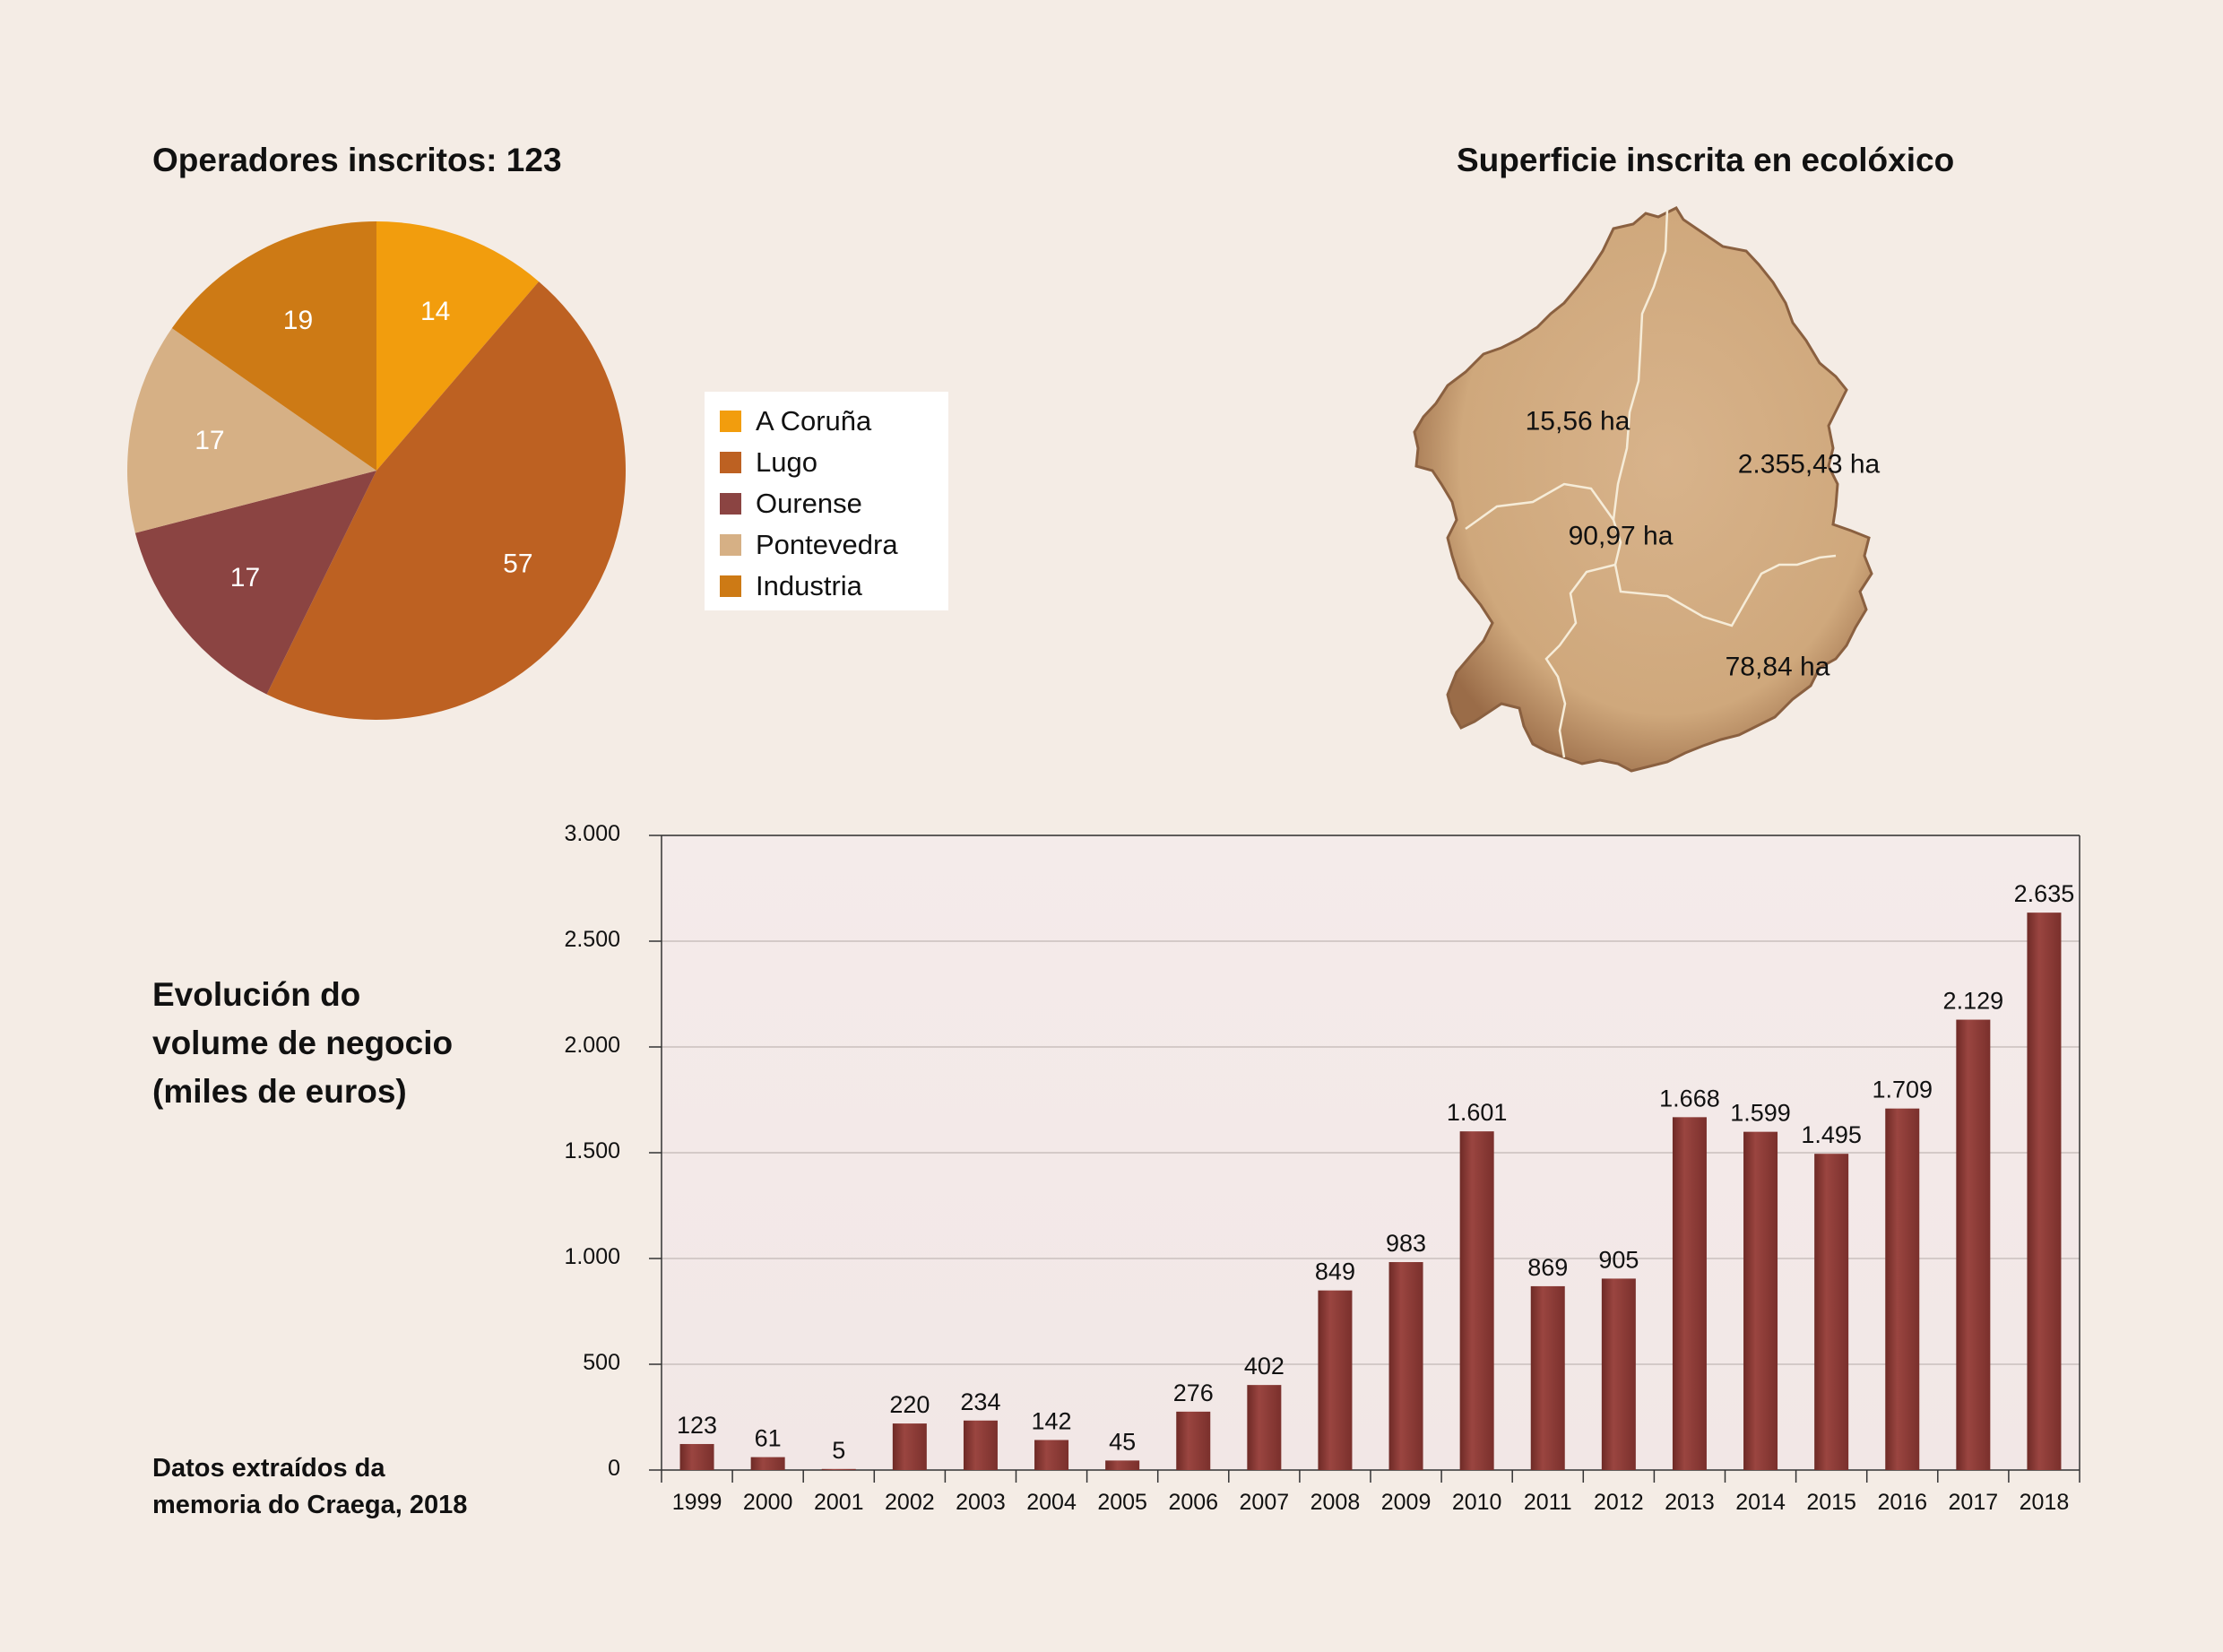 This screenshot has width=2223, height=1652. What do you see at coordinates (1974, 1502) in the screenshot?
I see `x-tick-label: 2017` at bounding box center [1974, 1502].